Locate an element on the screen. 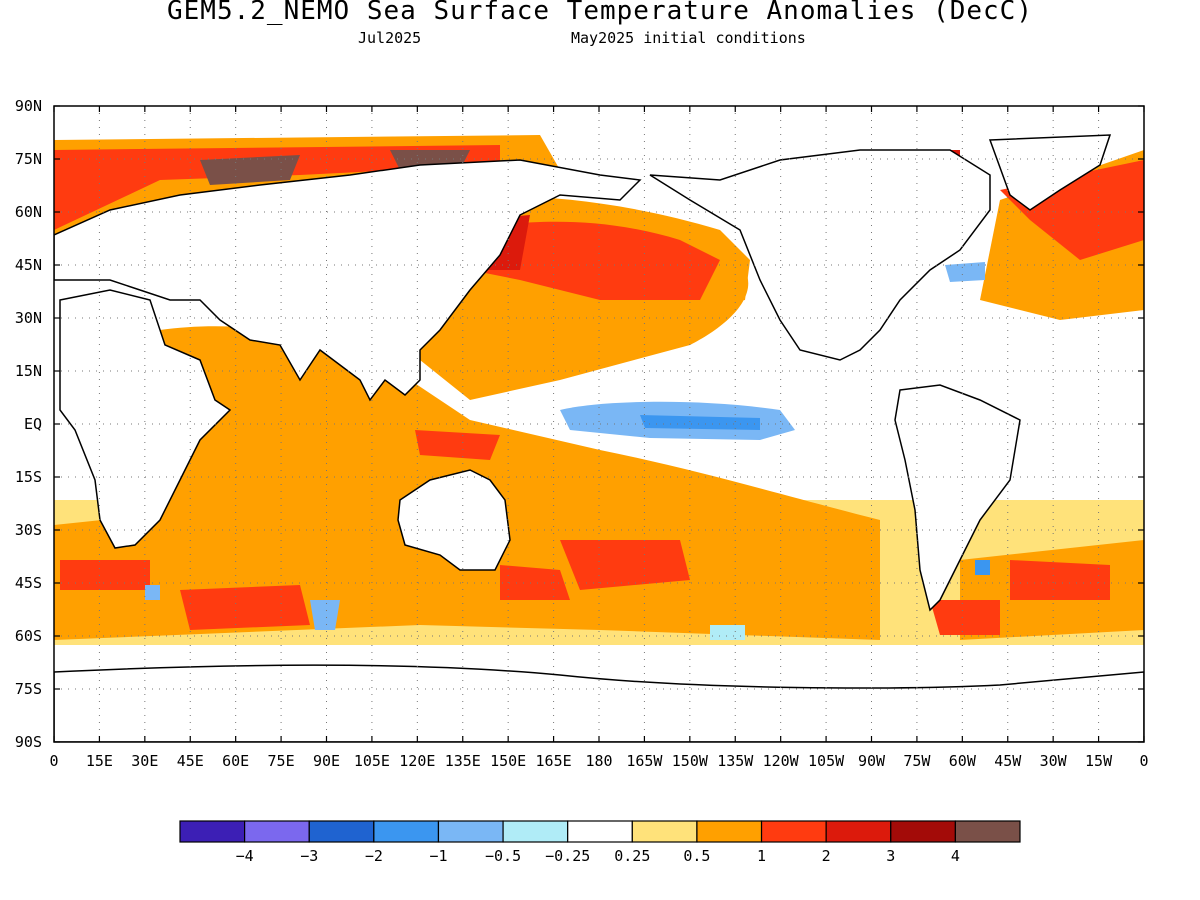 The height and width of the screenshot is (900, 1200). lon-label: 90W is located at coordinates (872, 761).